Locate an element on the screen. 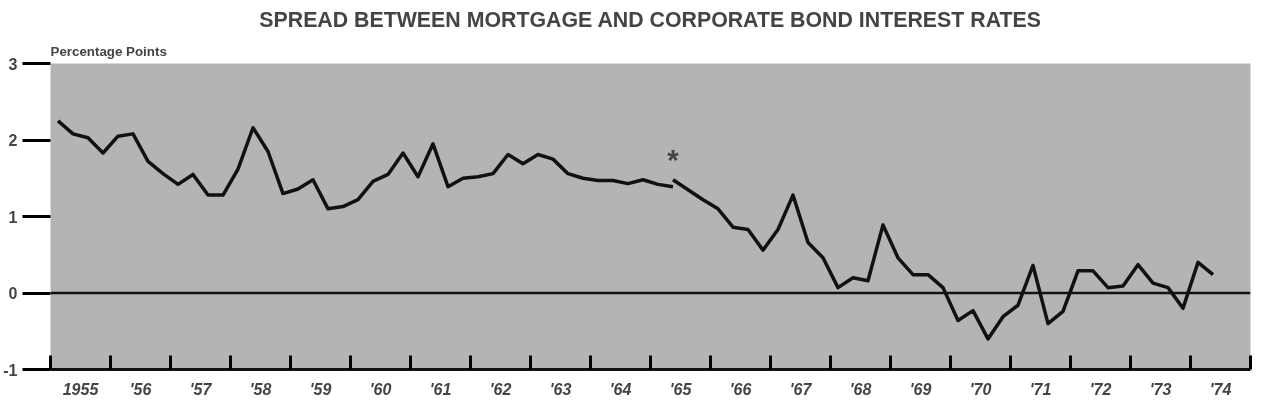  x-tick-label: '68 is located at coordinates (860, 389).